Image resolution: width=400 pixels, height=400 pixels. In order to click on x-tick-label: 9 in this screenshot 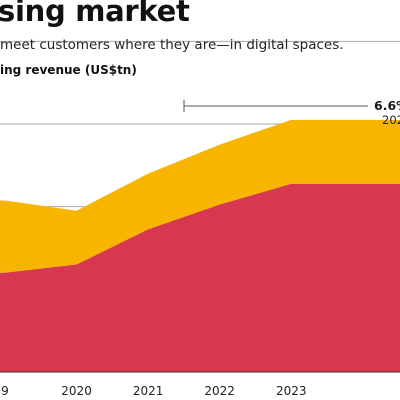, I will do `click(5, 391)`.